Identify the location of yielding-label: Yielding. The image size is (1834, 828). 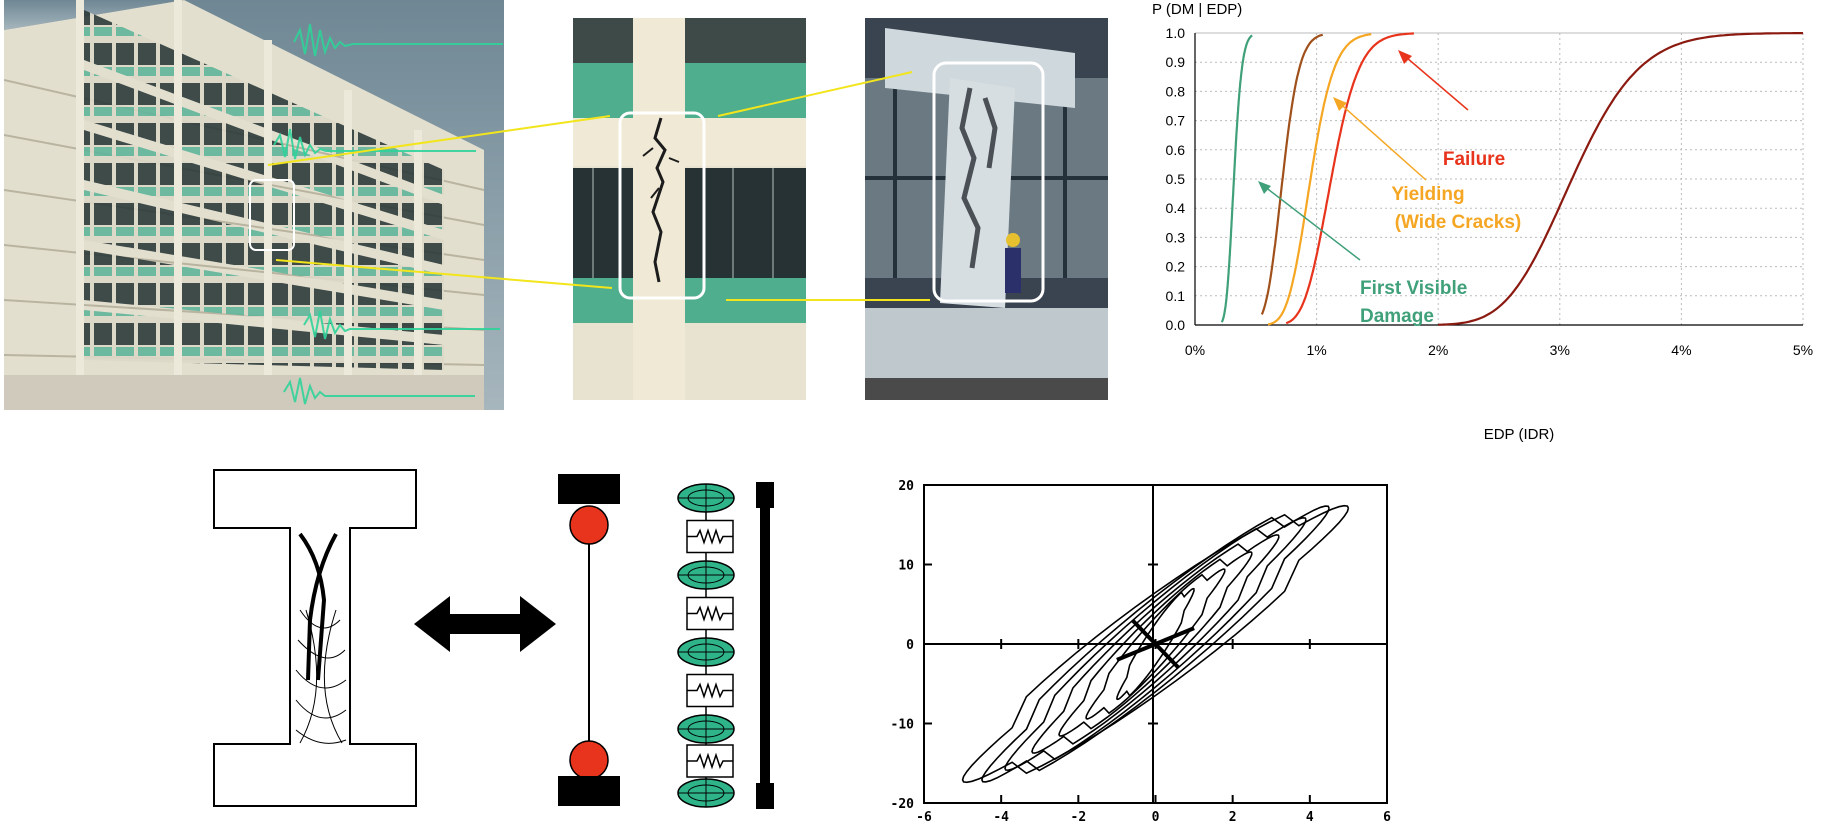
(1427, 194).